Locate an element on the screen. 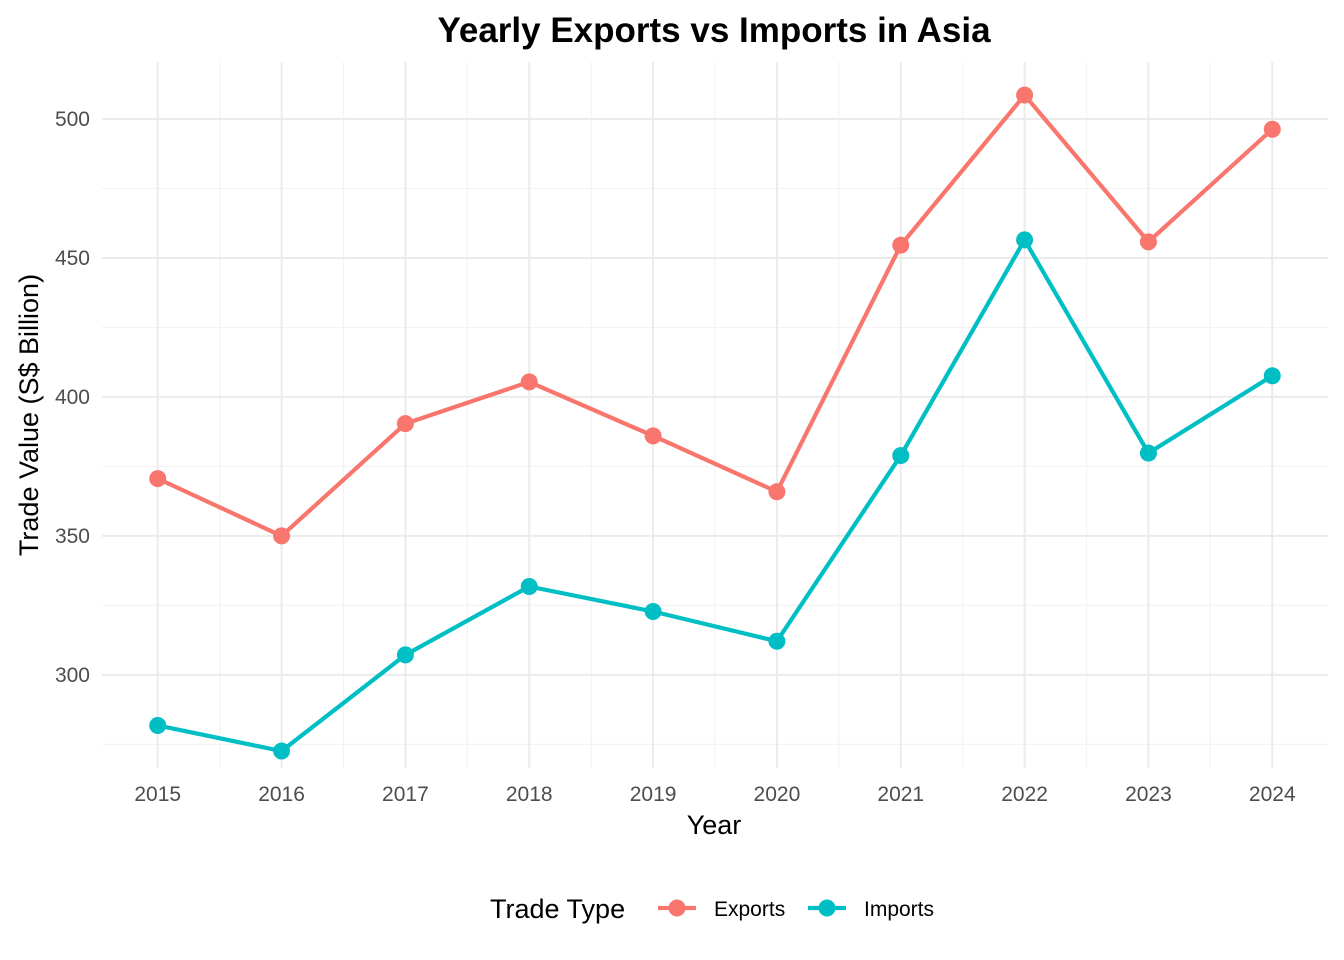 The width and height of the screenshot is (1344, 960). x-tick-label: 2019 is located at coordinates (653, 794).